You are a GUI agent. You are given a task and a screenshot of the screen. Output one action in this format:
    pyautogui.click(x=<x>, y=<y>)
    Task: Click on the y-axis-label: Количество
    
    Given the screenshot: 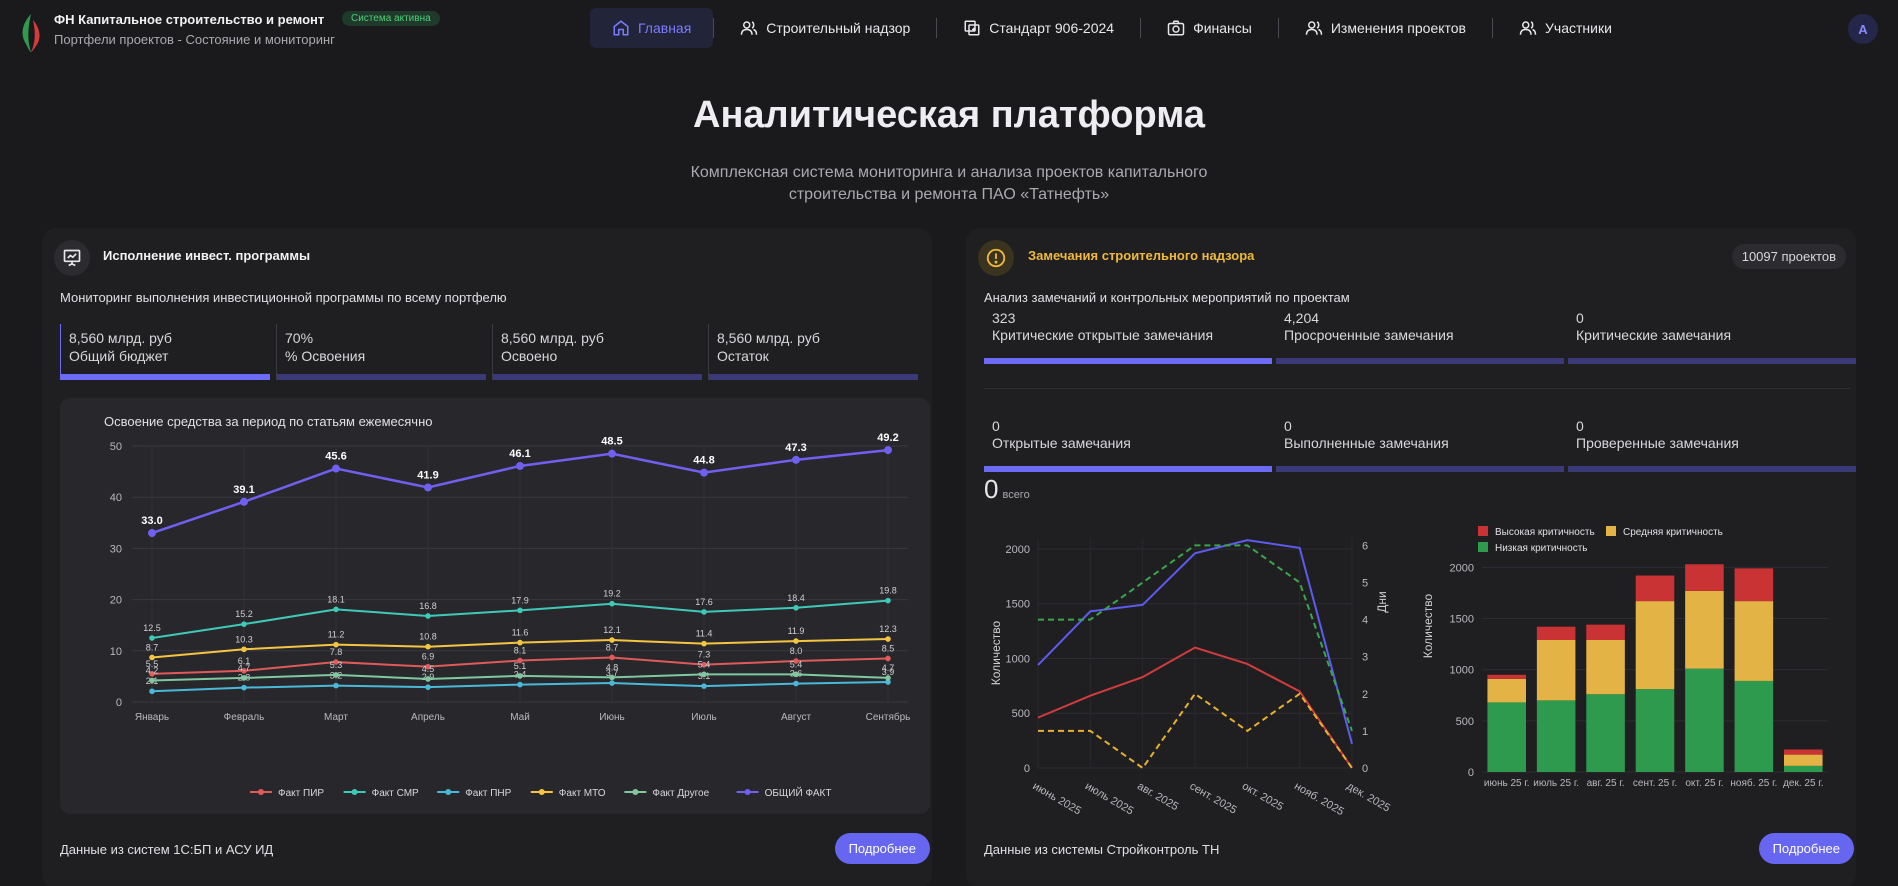 What is the action you would take?
    pyautogui.click(x=1428, y=625)
    